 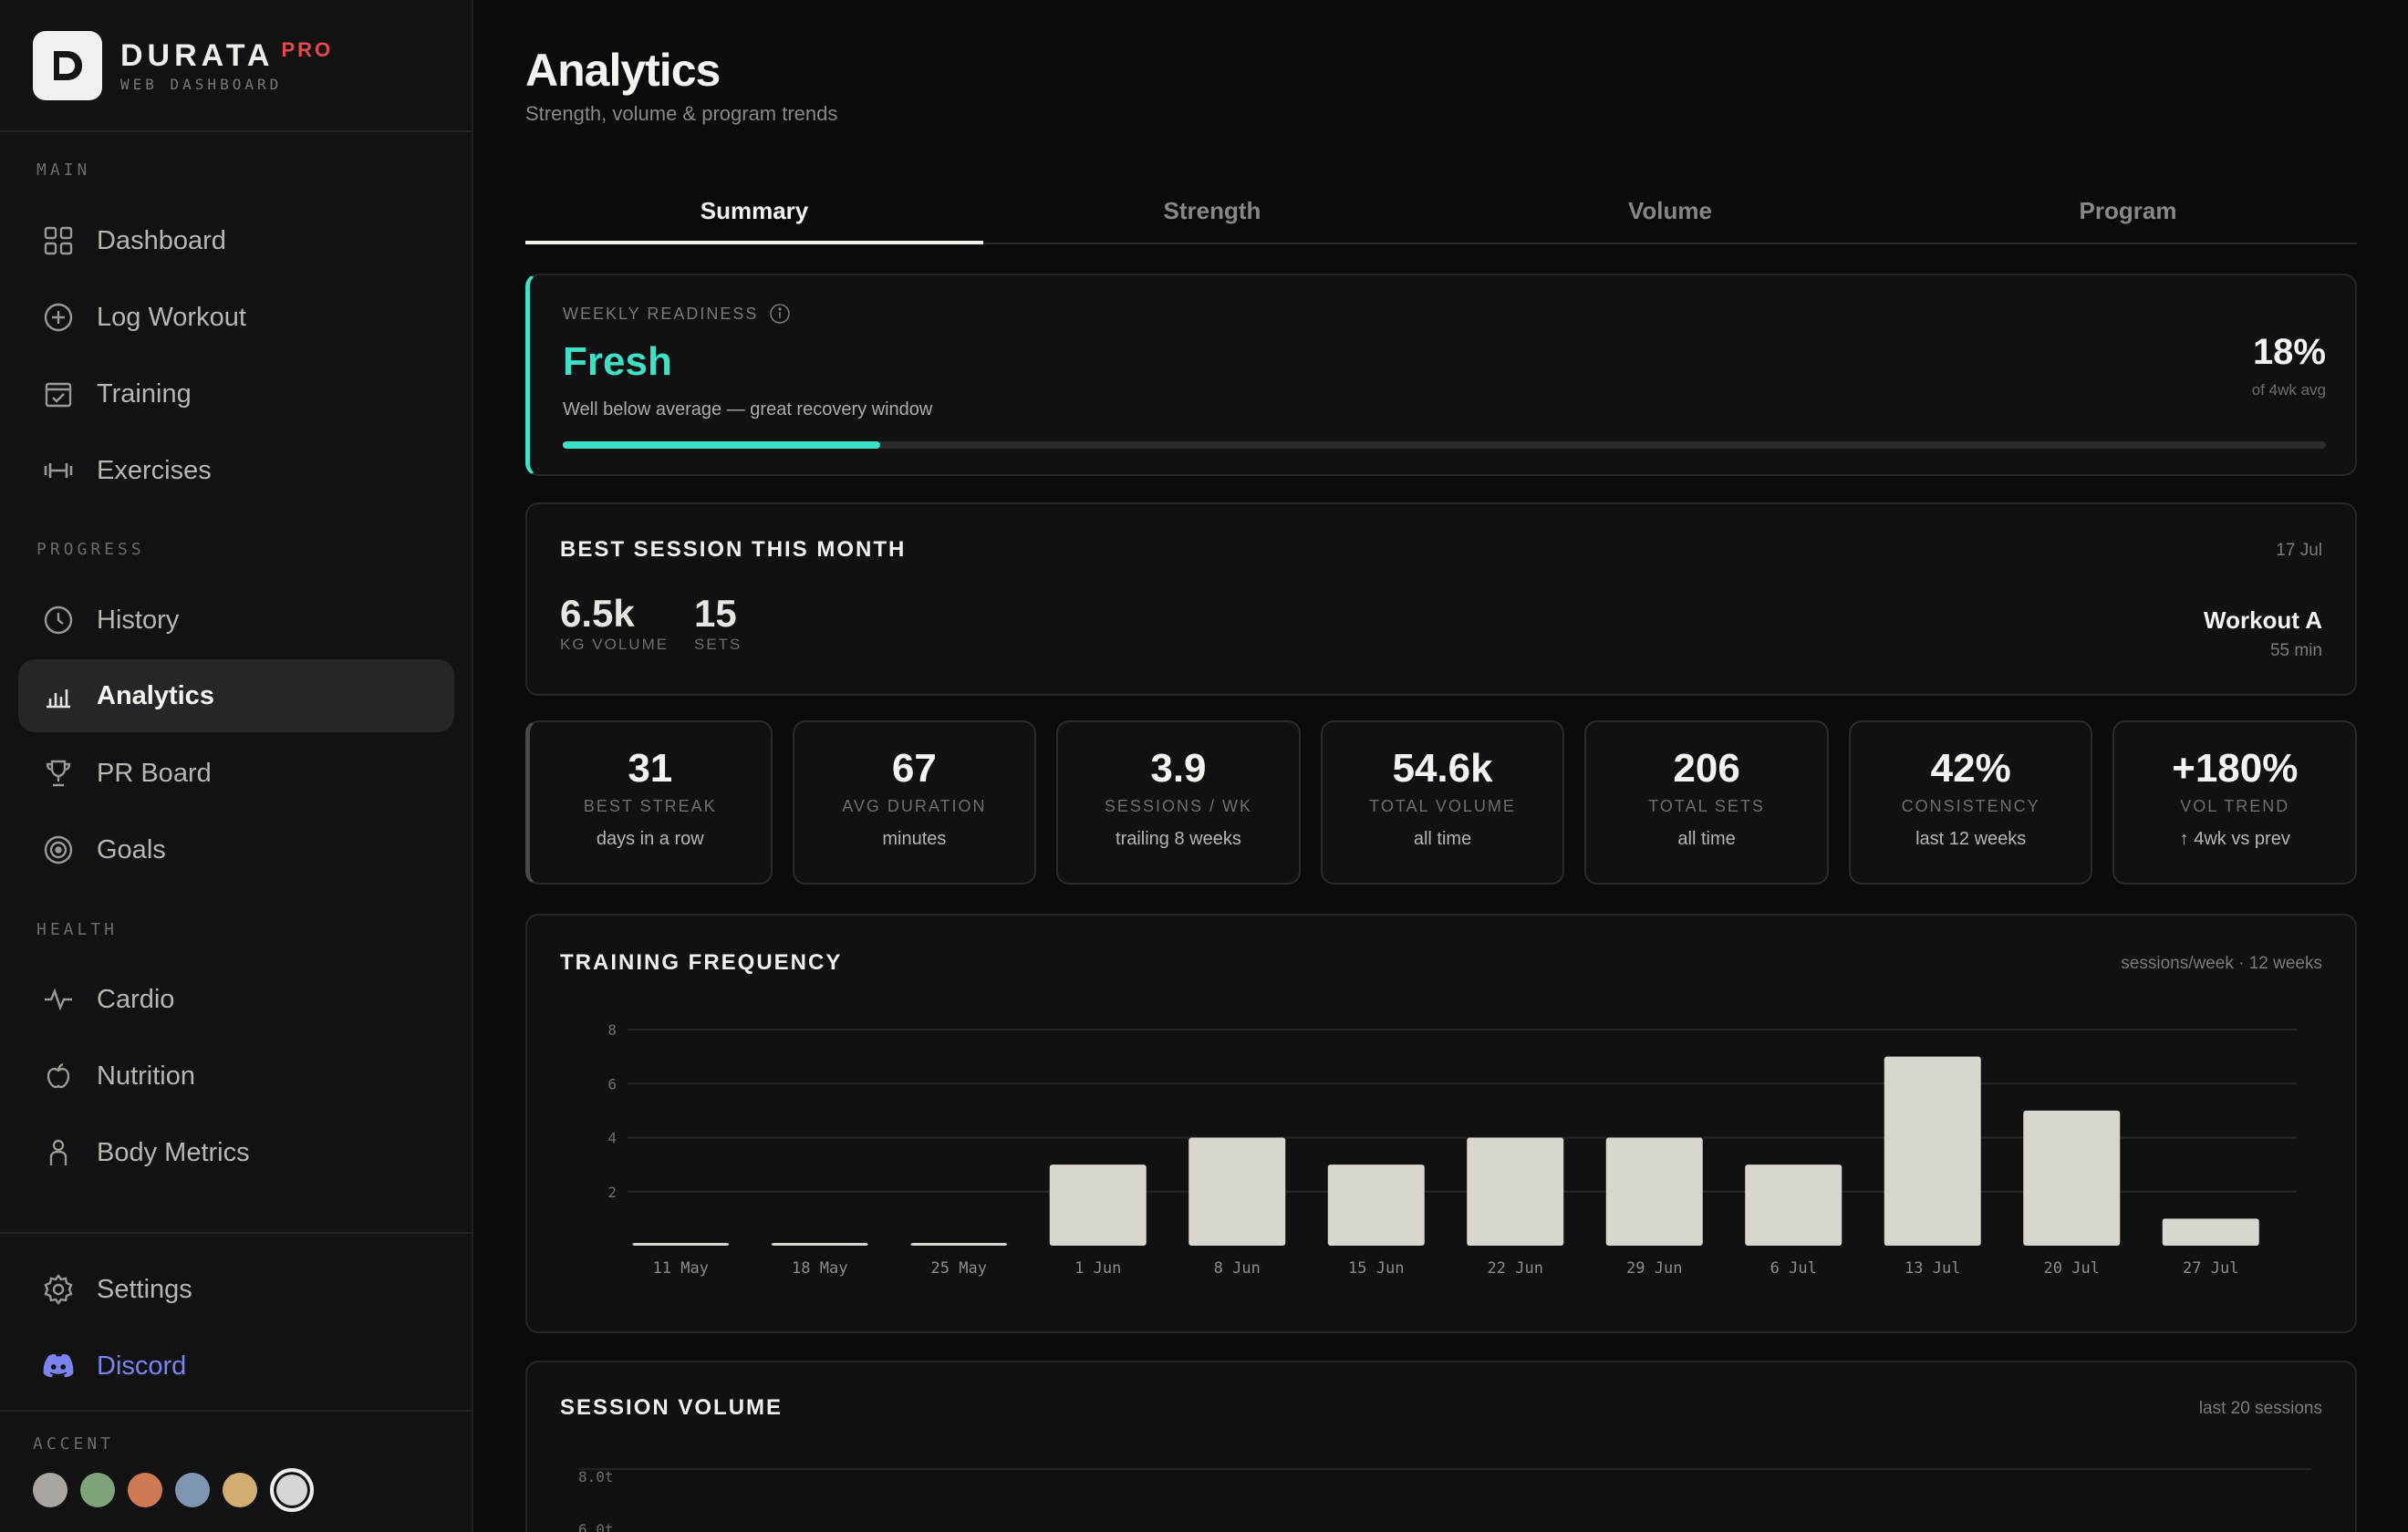 I want to click on grid-icon, so click(x=58, y=240).